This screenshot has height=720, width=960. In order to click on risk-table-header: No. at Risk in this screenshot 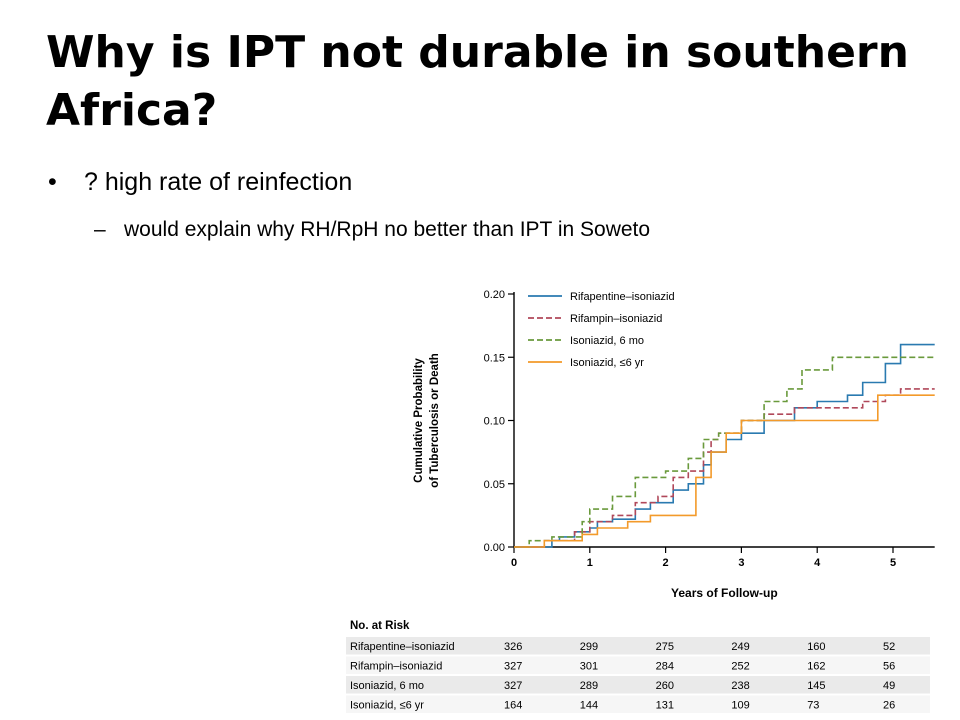, I will do `click(380, 626)`.